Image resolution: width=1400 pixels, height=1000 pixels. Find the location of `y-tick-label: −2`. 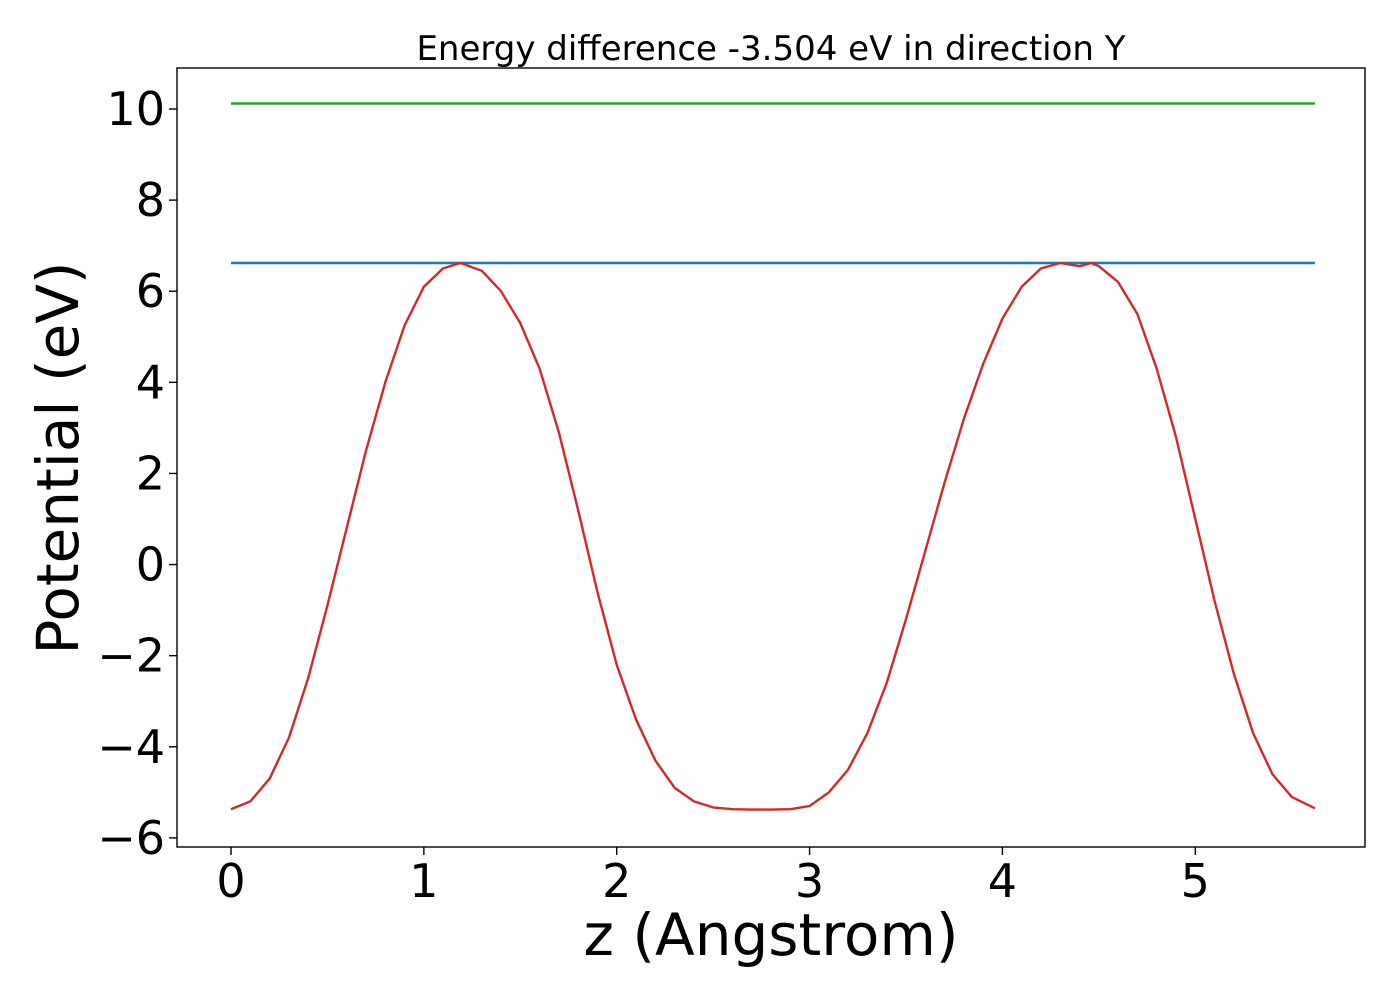

y-tick-label: −2 is located at coordinates (131, 656).